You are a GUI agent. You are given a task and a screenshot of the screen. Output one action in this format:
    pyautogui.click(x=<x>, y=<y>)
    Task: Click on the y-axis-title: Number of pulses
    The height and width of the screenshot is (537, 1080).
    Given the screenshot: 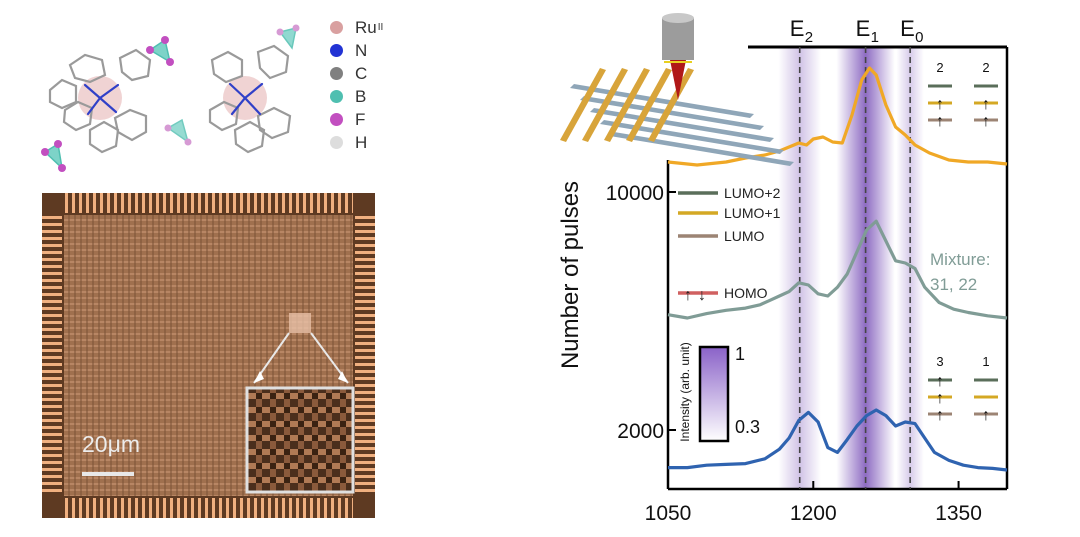 What is the action you would take?
    pyautogui.click(x=570, y=275)
    